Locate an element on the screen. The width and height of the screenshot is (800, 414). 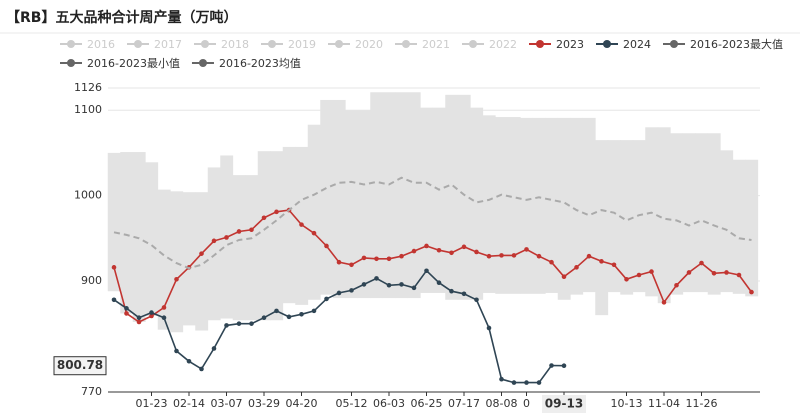
x-tick-label: 11-04 is located at coordinates (664, 403).